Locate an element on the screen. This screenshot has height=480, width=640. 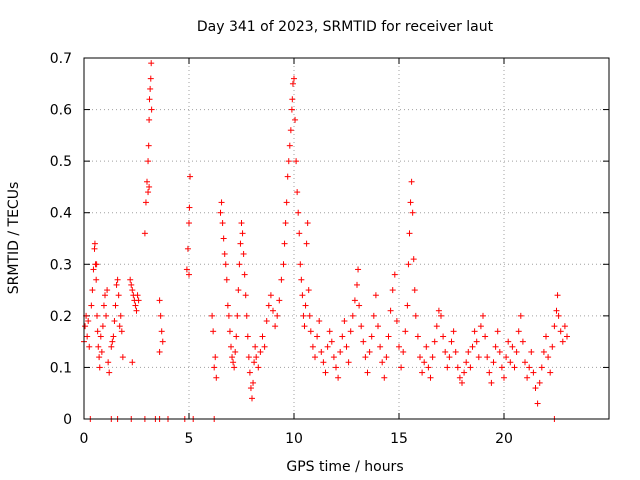
y-tick-label: 0.2 is located at coordinates (61, 317).